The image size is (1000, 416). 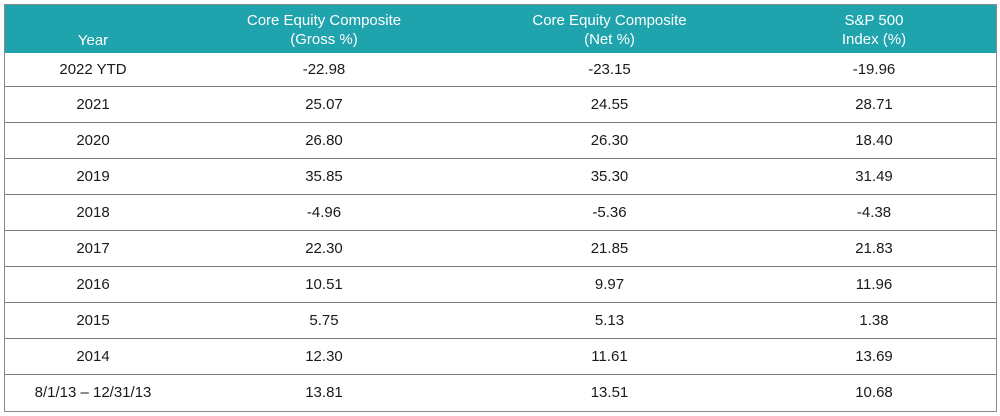 I want to click on cell-year: 2015, so click(x=93, y=320).